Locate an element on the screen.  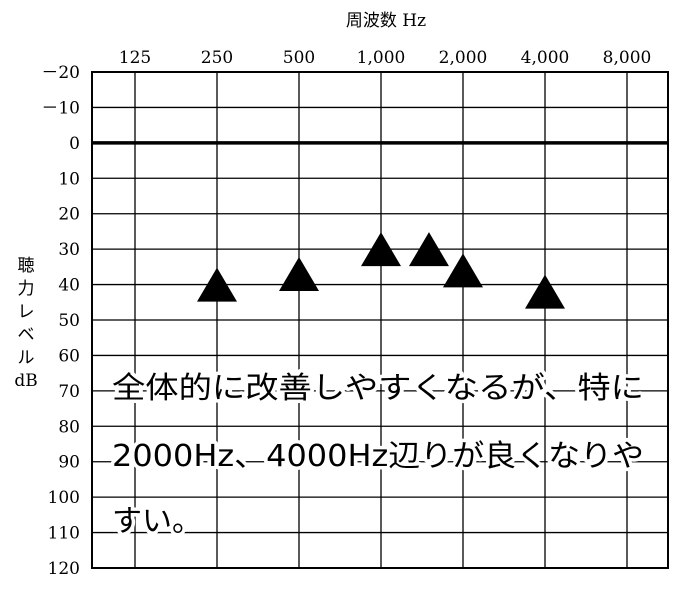
y-axis-title-char: dB is located at coordinates (25, 381).